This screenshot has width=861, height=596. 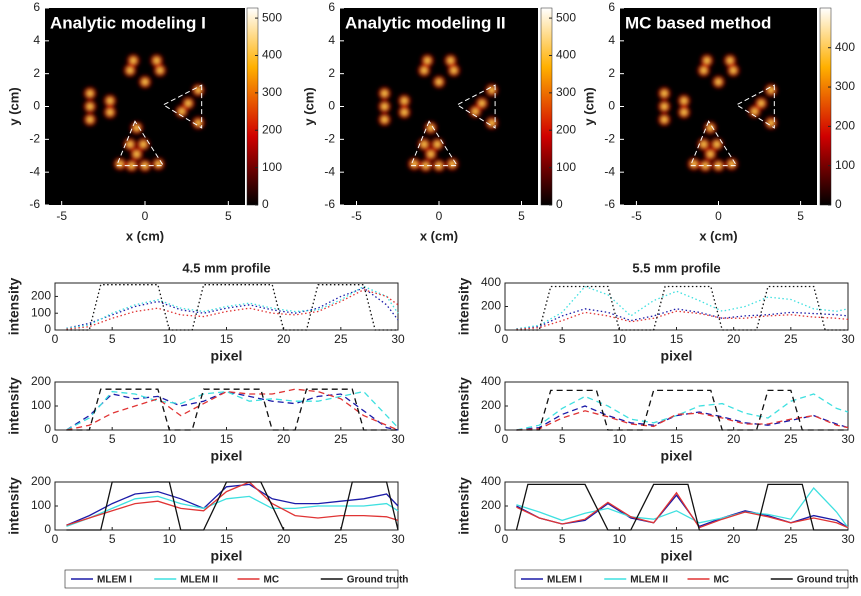 I want to click on y-tick-label: 400, so click(x=491, y=481).